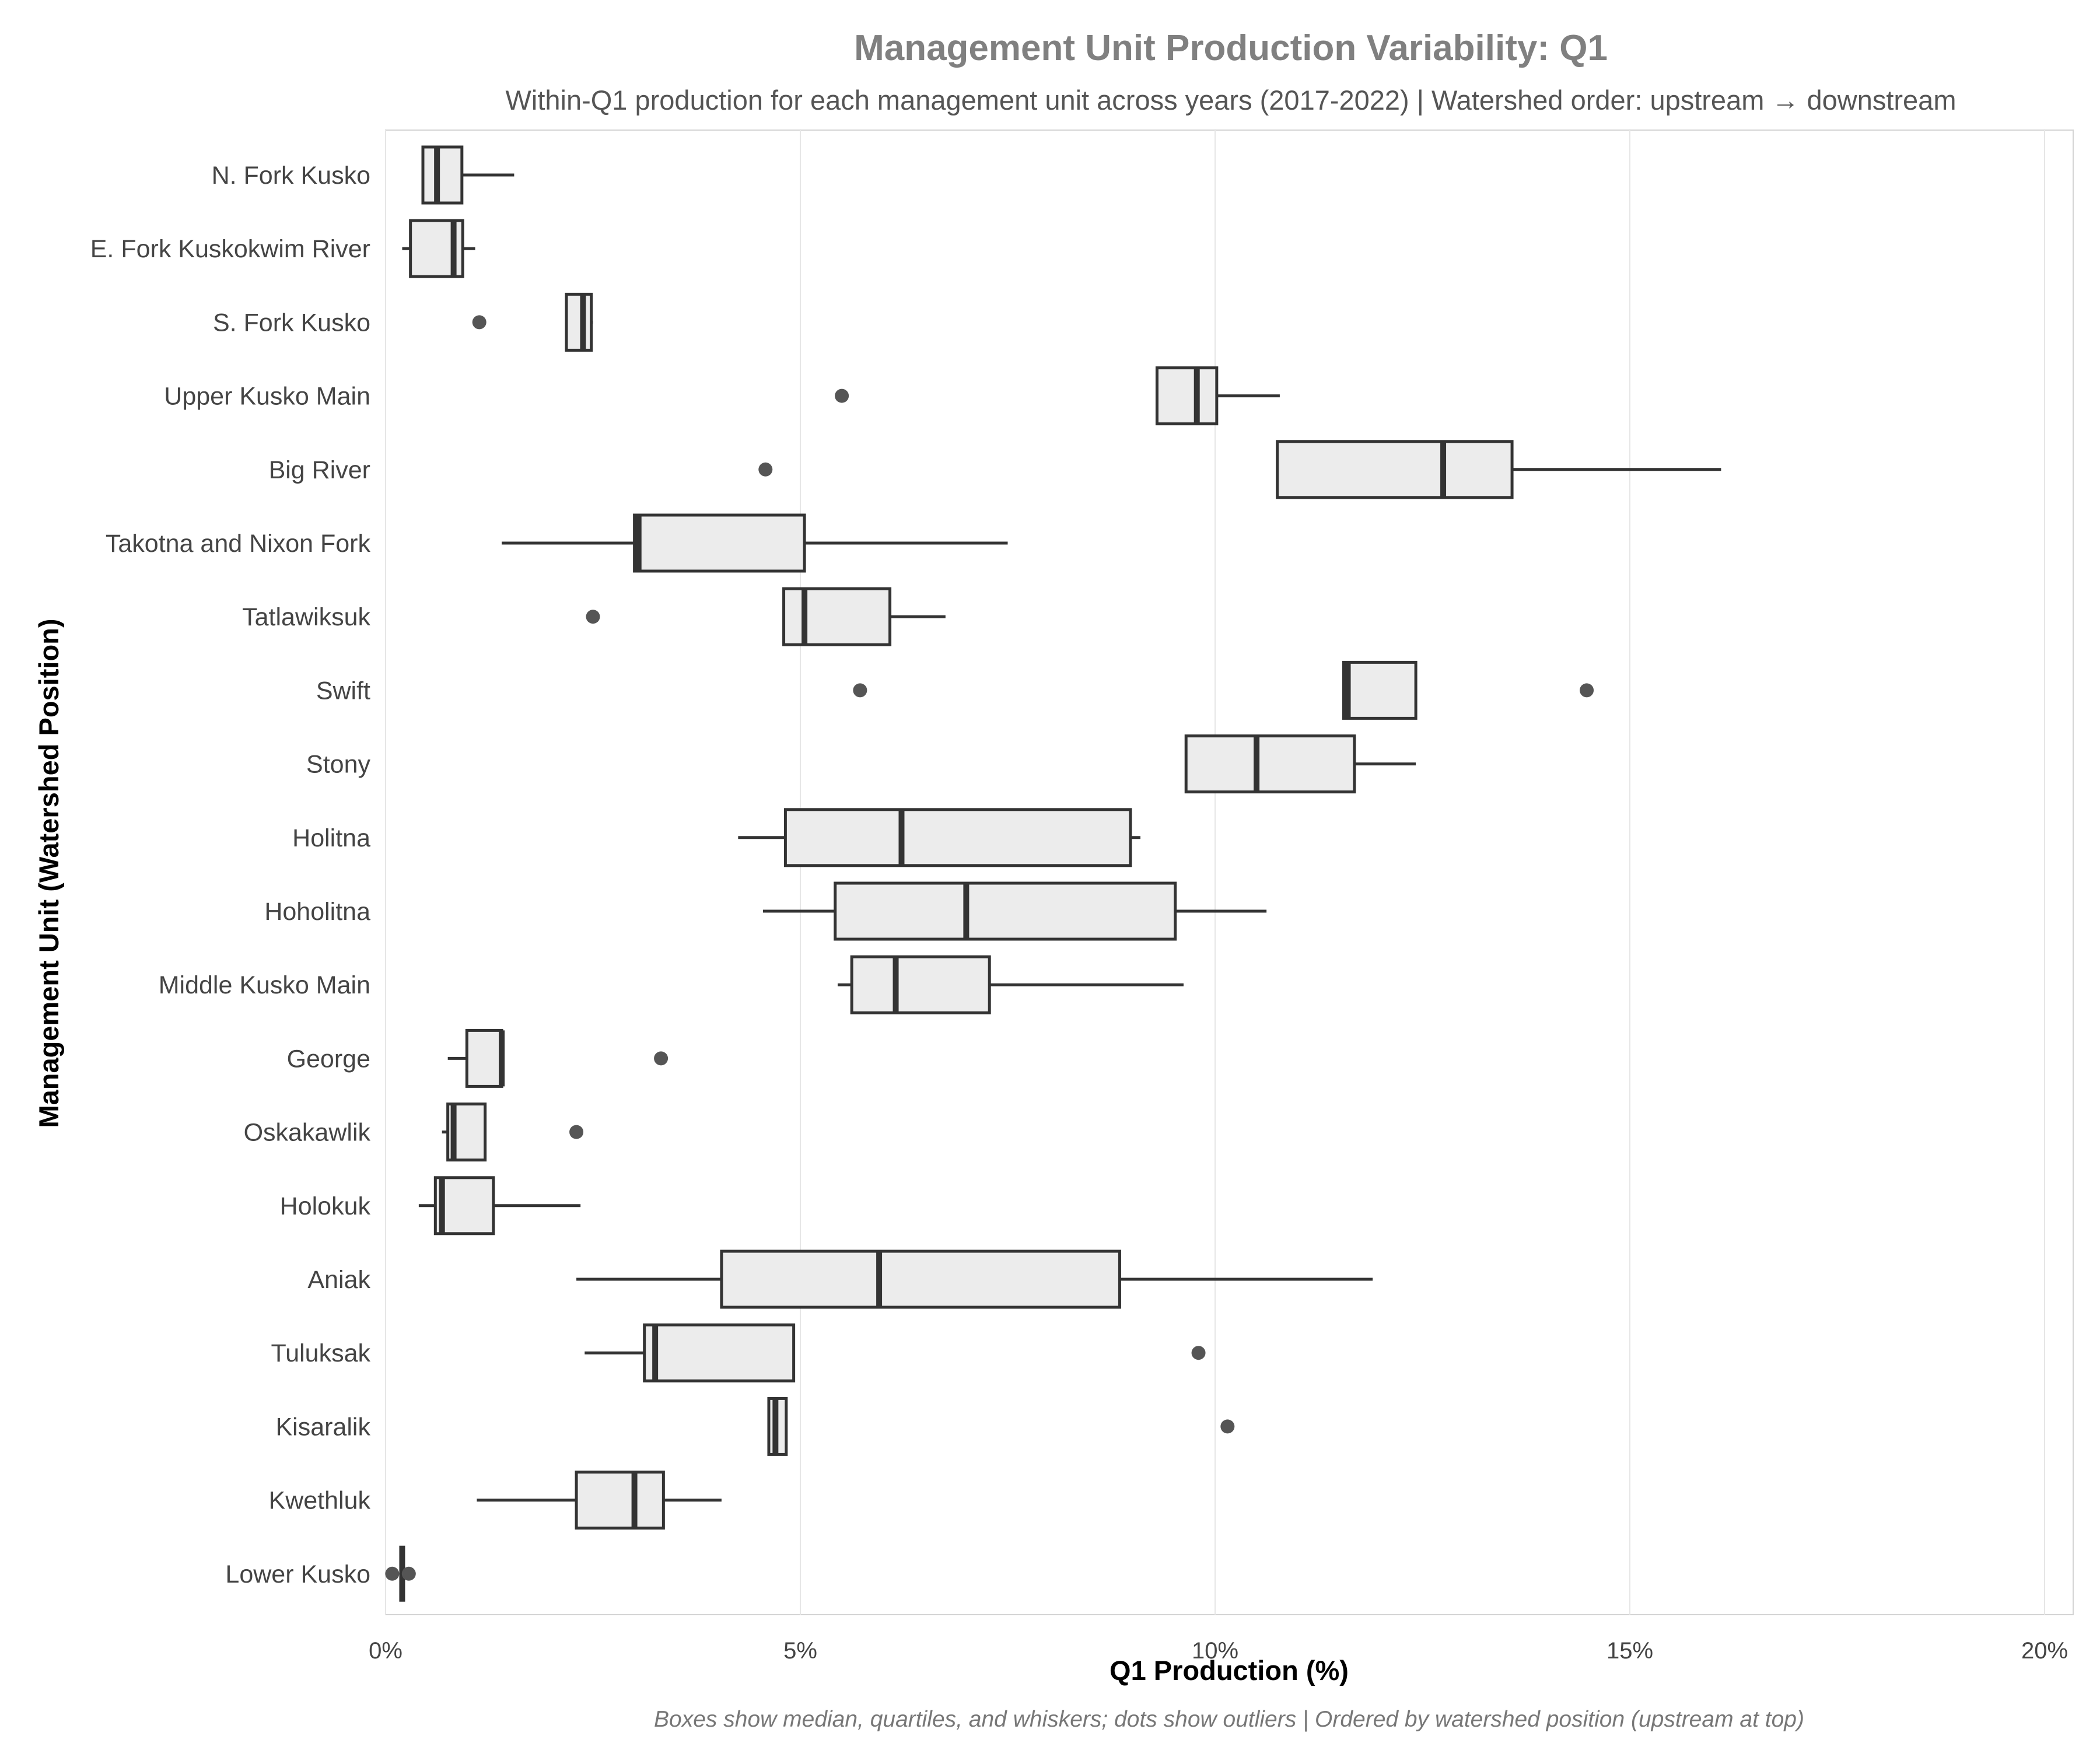 Image resolution: width=2100 pixels, height=1750 pixels. I want to click on y-tick-label: Upper Kusko Main, so click(267, 397).